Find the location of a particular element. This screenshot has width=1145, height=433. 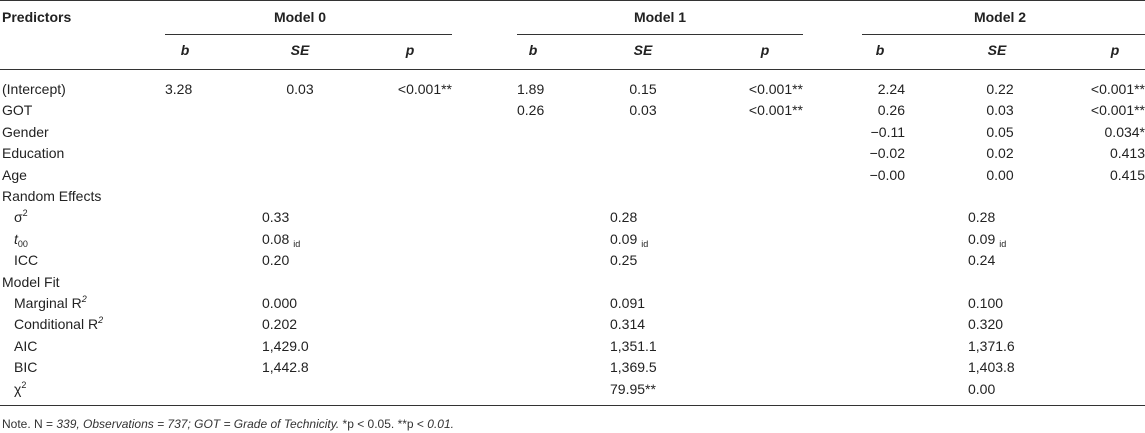

cell-se-model-0: 1,442.8 is located at coordinates (285, 367).